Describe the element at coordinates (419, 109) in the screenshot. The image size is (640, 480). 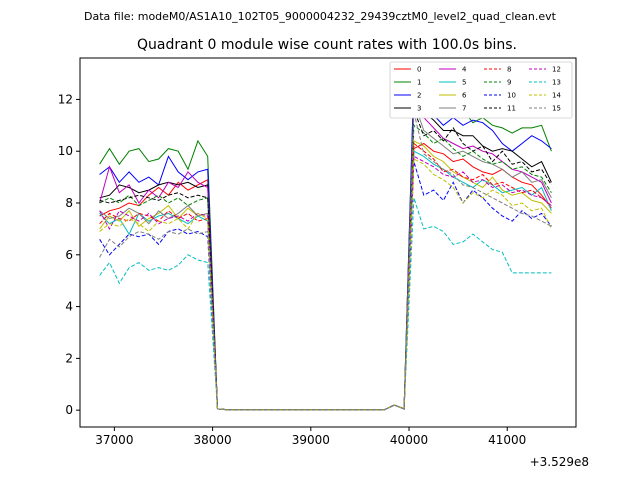
I see `legend-label-3: 3` at that location.